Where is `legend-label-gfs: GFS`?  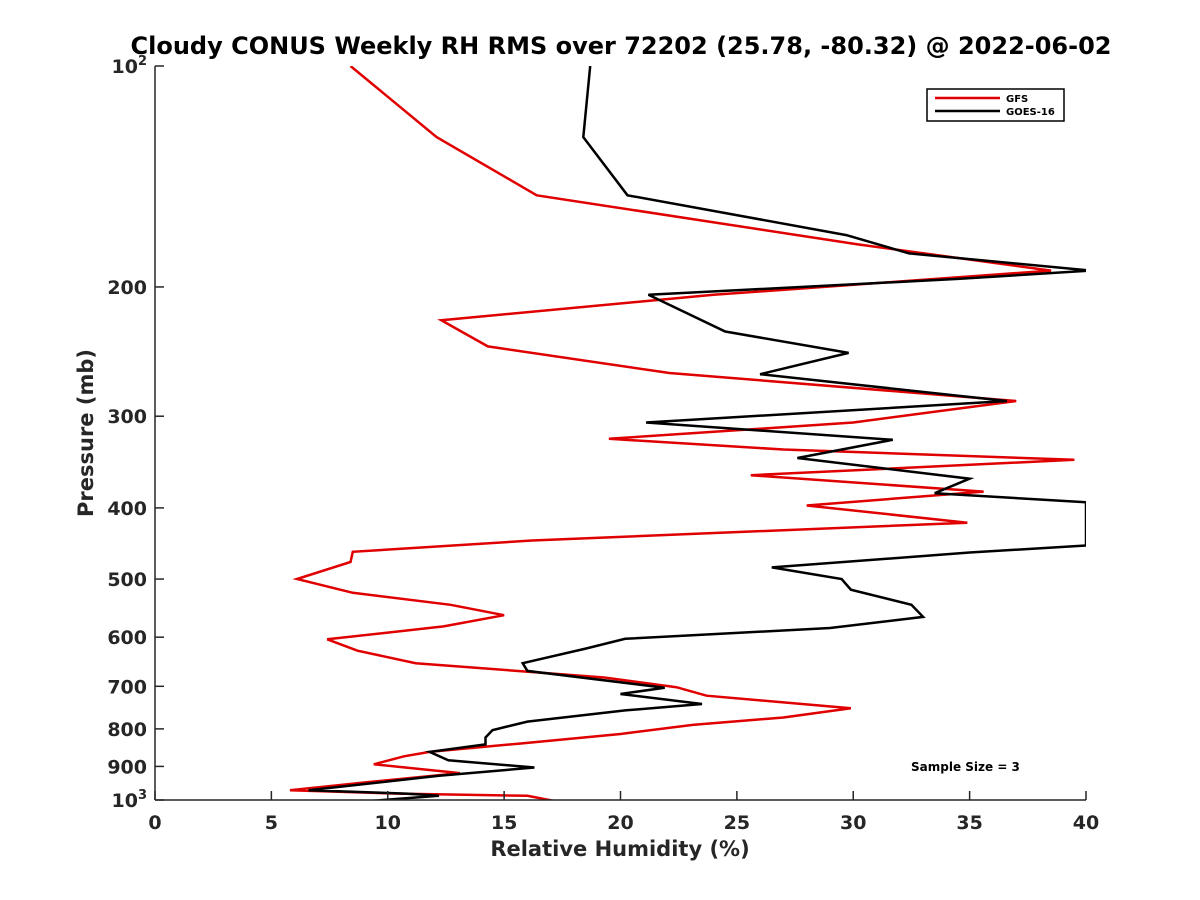
legend-label-gfs: GFS is located at coordinates (1017, 99).